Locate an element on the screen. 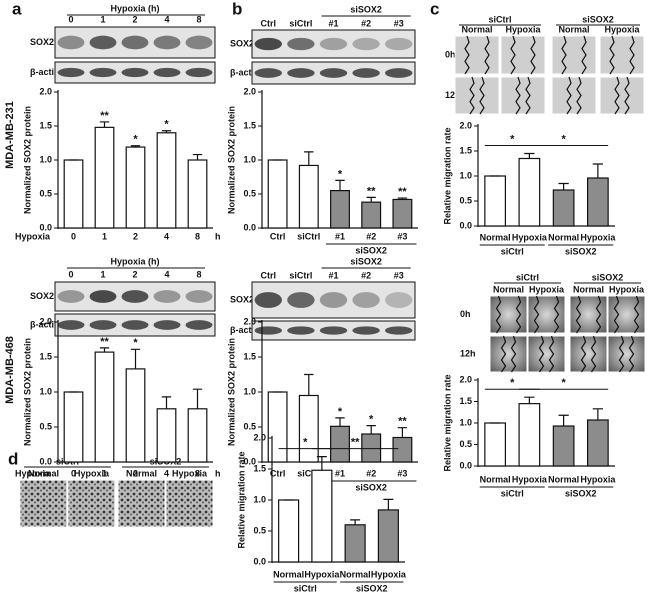 The width and height of the screenshot is (648, 599). x-tick-label: 0 is located at coordinates (73, 473).